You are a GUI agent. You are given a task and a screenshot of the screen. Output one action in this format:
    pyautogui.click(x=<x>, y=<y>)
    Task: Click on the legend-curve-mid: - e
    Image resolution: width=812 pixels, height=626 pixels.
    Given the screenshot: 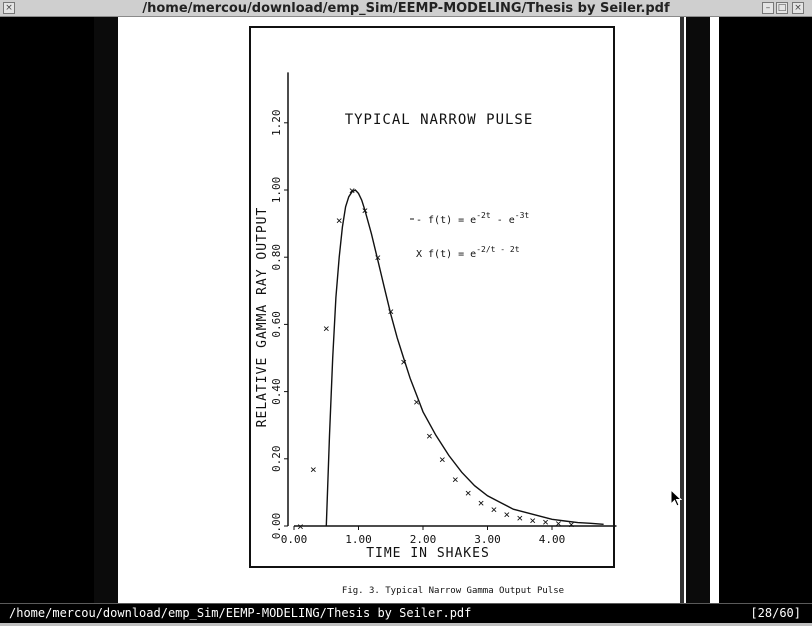 What is the action you would take?
    pyautogui.click(x=503, y=220)
    